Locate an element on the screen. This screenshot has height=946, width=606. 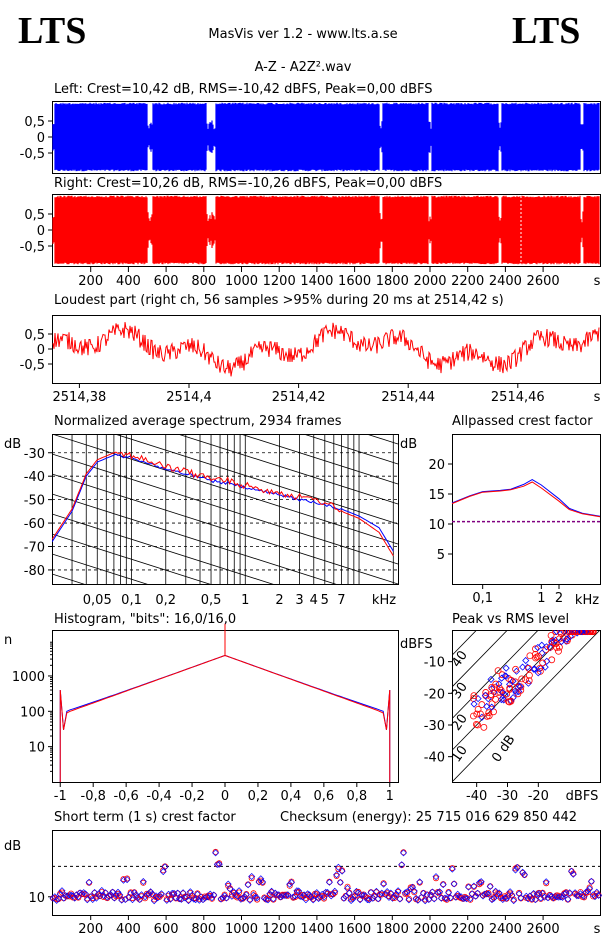
histogram-x-5-label: 0 is located at coordinates (225, 796).